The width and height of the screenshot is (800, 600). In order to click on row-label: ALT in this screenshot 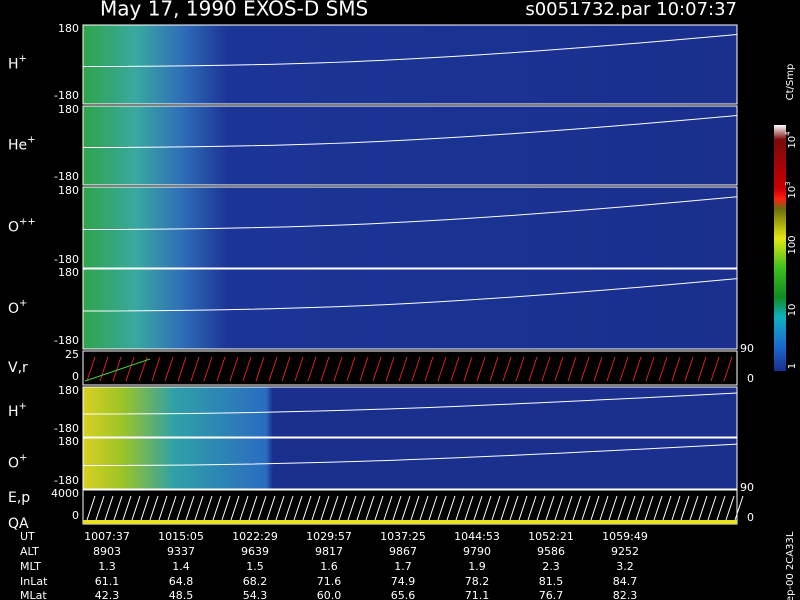, I will do `click(29, 551)`.